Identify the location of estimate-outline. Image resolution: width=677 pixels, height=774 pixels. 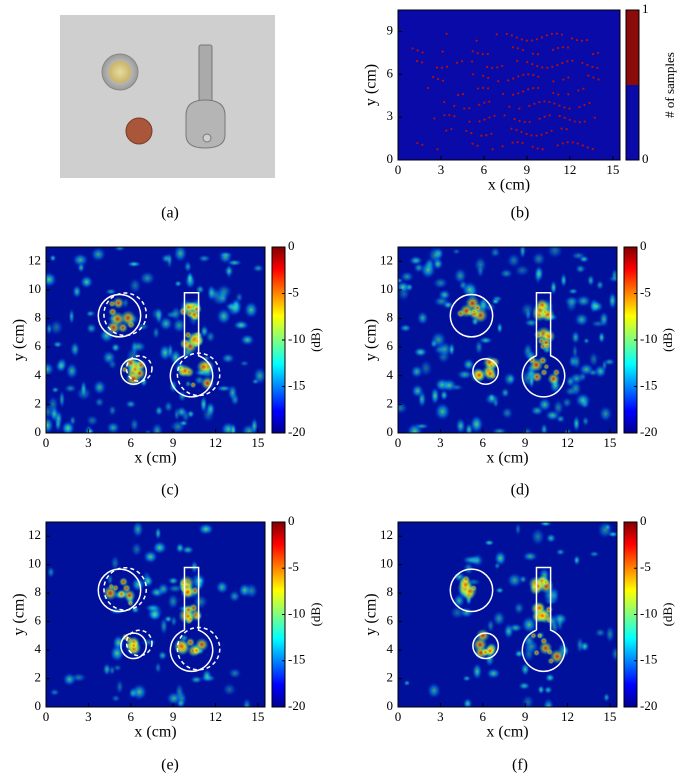
(198, 648).